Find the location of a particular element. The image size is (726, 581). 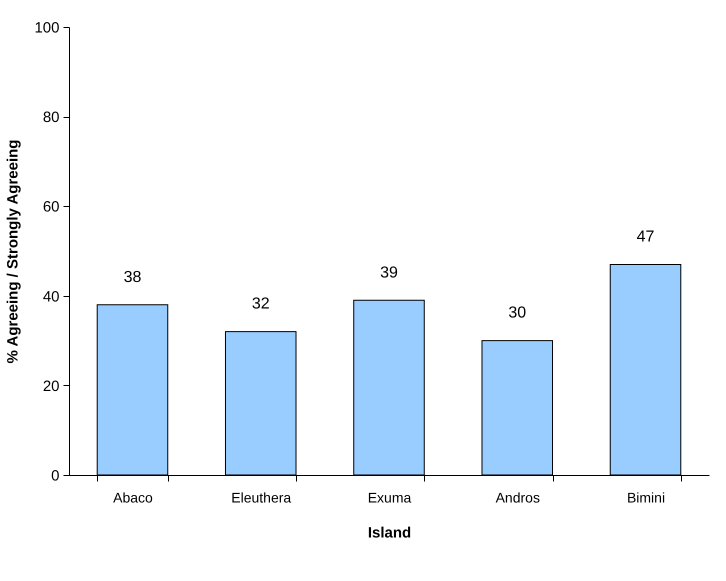

y-tick-label: 60 is located at coordinates (51, 207).